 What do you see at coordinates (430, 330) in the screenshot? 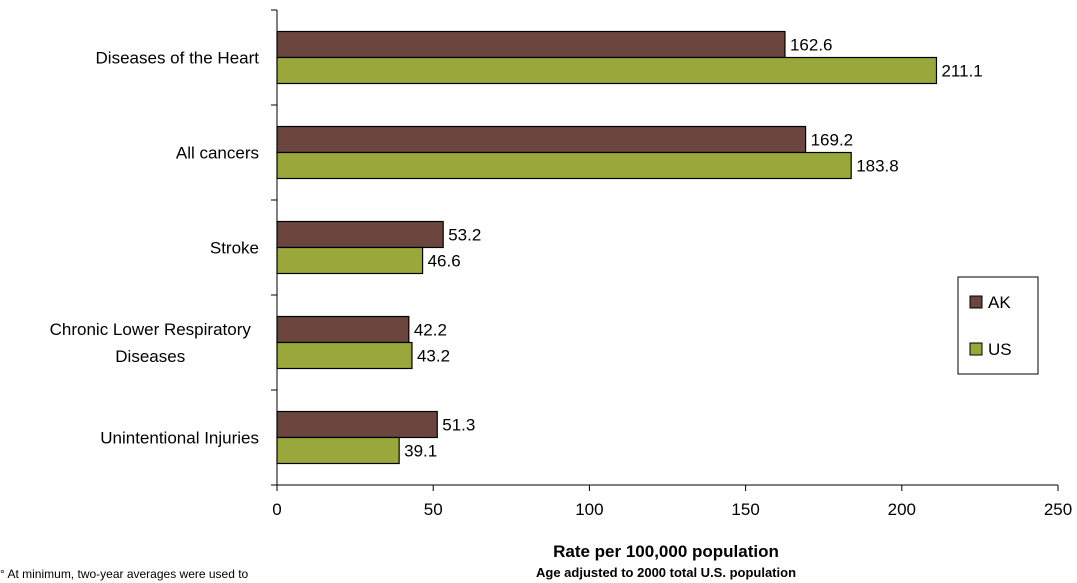
I see `data-label-ak-chronic-lower-respiratory-diseases: 42.2` at bounding box center [430, 330].